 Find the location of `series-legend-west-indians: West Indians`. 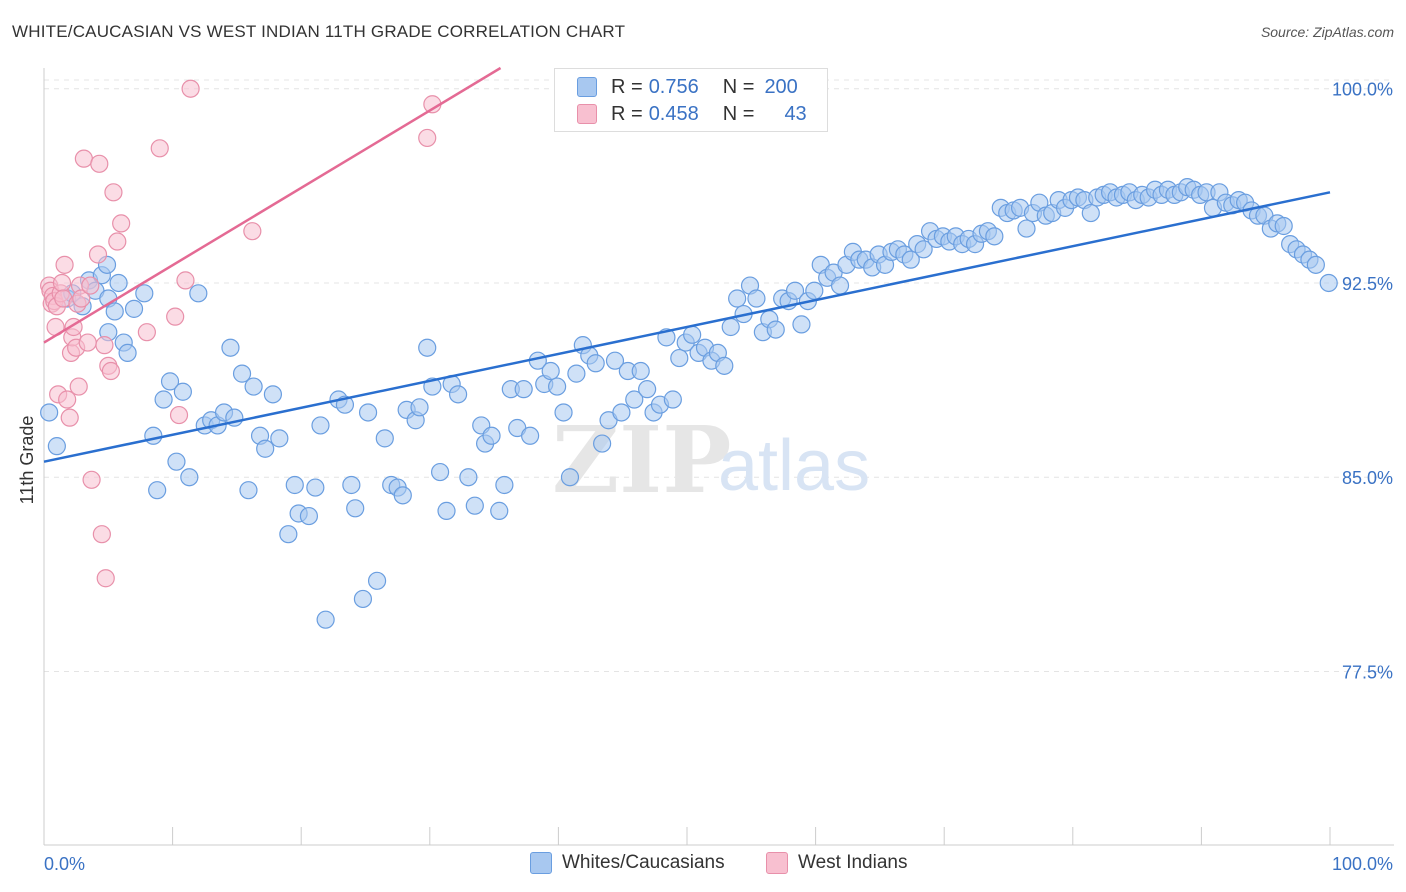

series-legend-west-indians: West Indians is located at coordinates (836, 863).